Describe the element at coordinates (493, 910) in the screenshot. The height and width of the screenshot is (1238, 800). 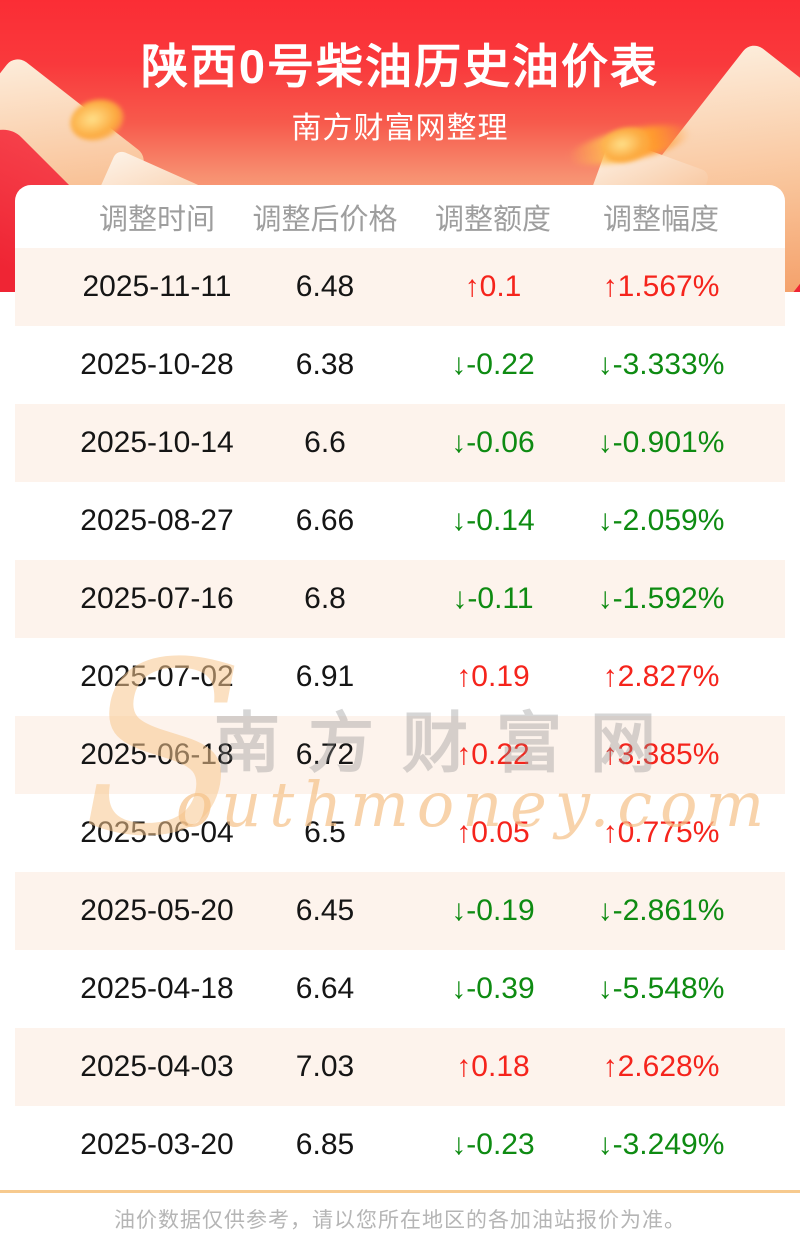
I see `cell-change-amount: ↓-0.19` at that location.